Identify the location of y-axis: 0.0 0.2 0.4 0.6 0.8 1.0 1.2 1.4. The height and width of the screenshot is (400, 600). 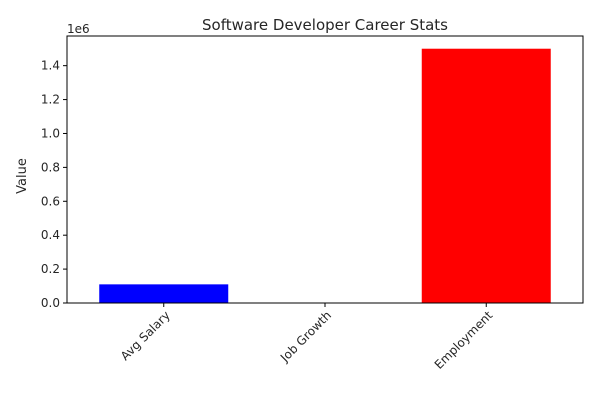
(54, 184).